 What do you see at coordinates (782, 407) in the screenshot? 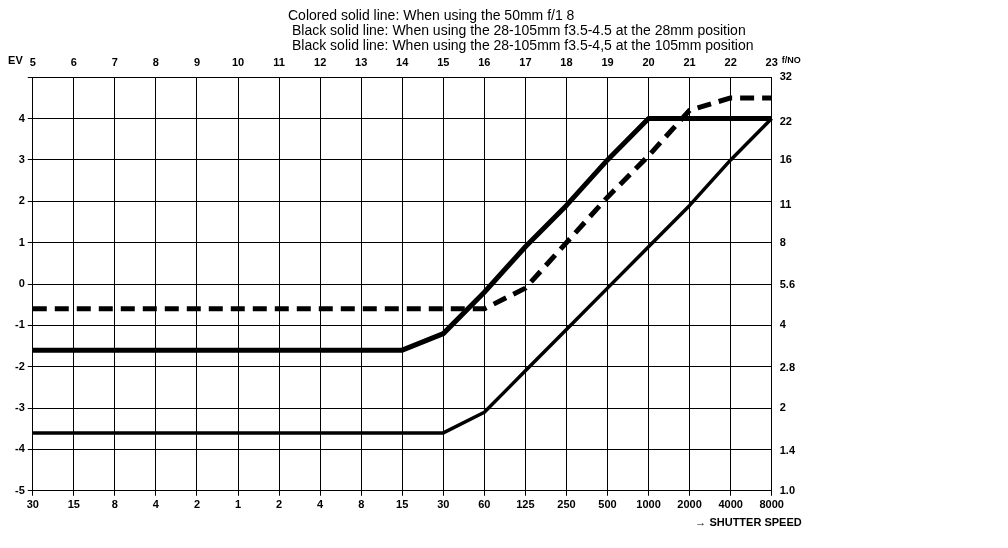
I see `y2-tick-label: 2` at bounding box center [782, 407].